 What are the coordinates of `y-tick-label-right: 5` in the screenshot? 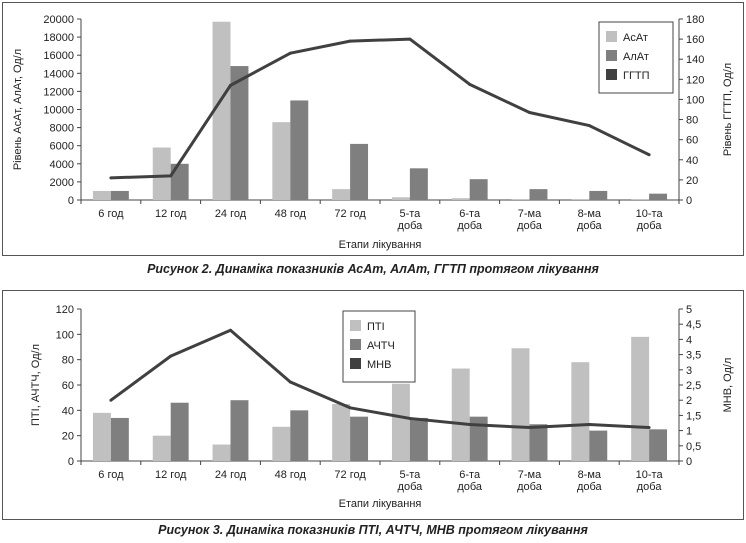 It's located at (689, 310).